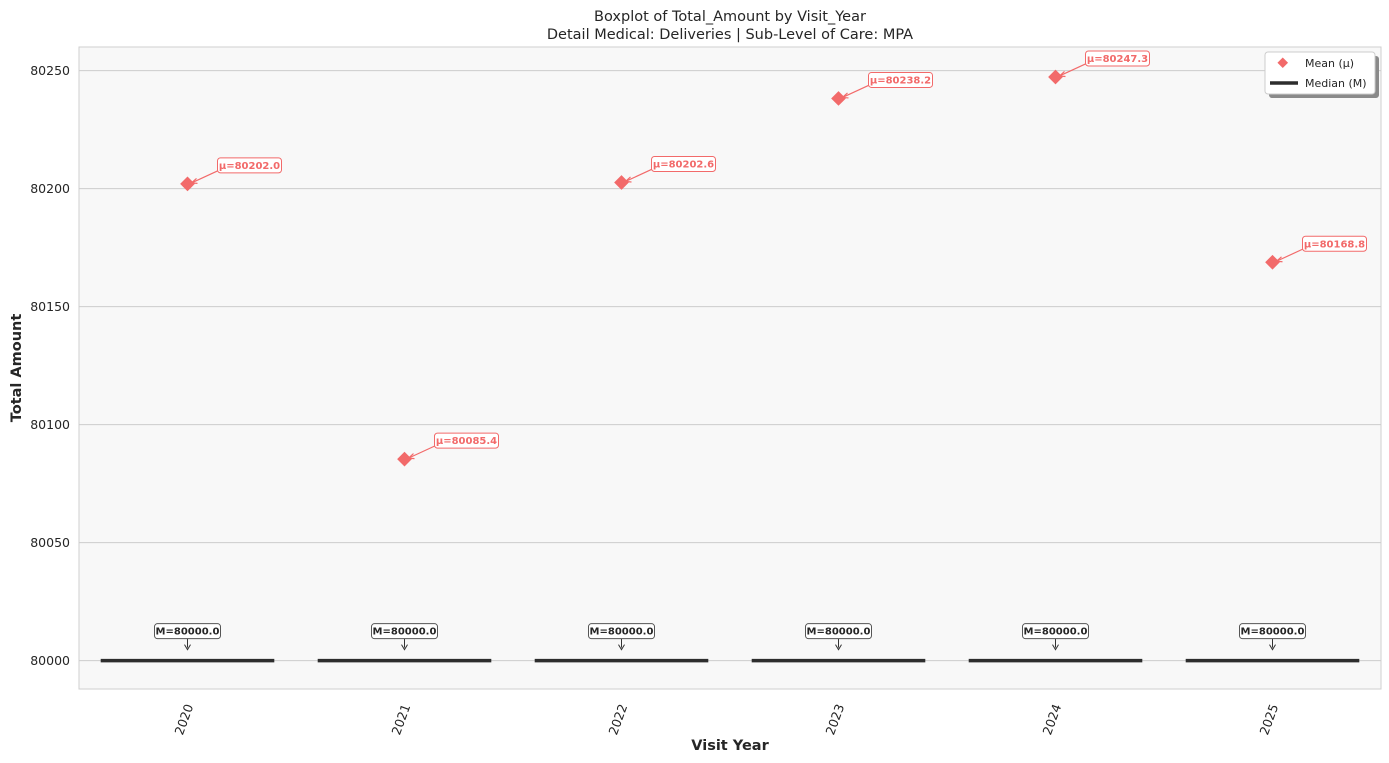 The height and width of the screenshot is (763, 1389). What do you see at coordinates (50, 365) in the screenshot?
I see `y-axis-ticks: 80000 80050 80100 80150 80200 80250` at bounding box center [50, 365].